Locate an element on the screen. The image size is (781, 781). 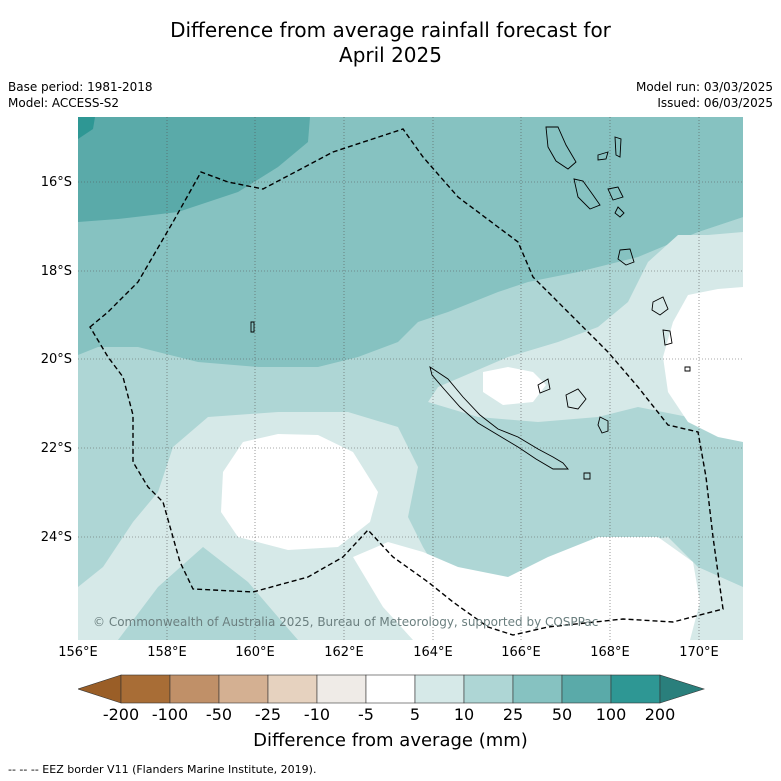
colorbar-under-arrow is located at coordinates (100, 689).